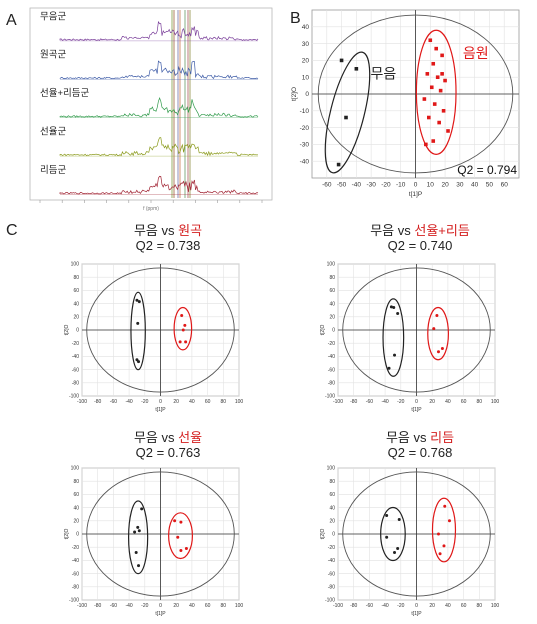 This screenshot has width=537, height=624. I want to click on y-tick-label-5: 10, so click(306, 77).